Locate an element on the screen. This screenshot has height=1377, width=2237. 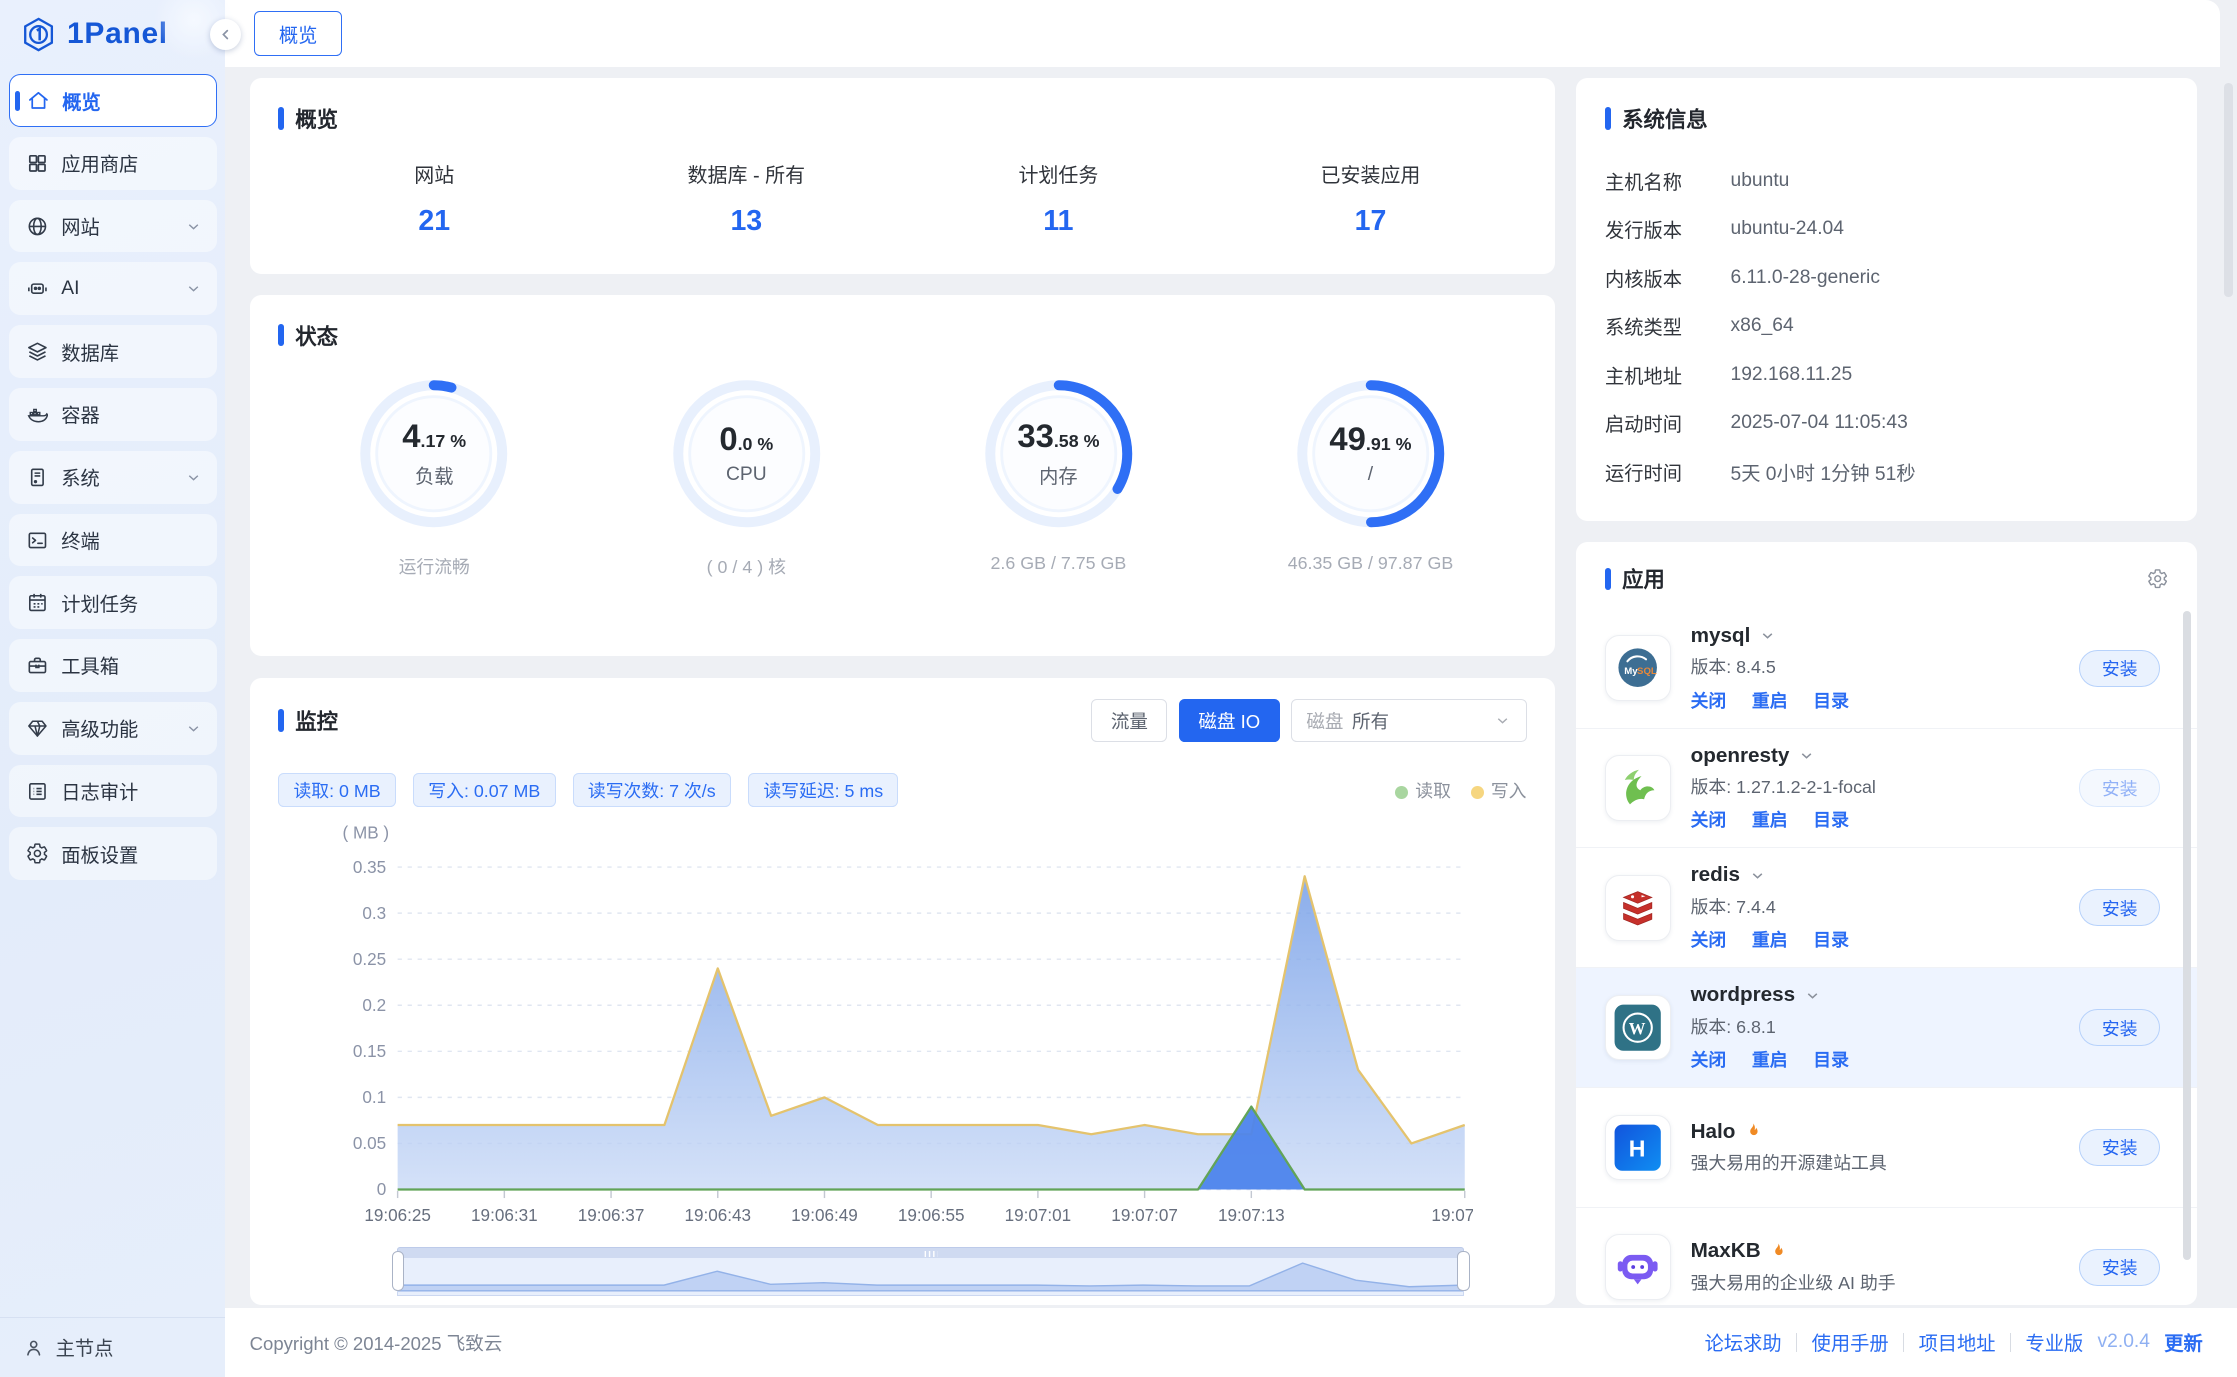
chart-datazoom-slider is located at coordinates (931, 1271).